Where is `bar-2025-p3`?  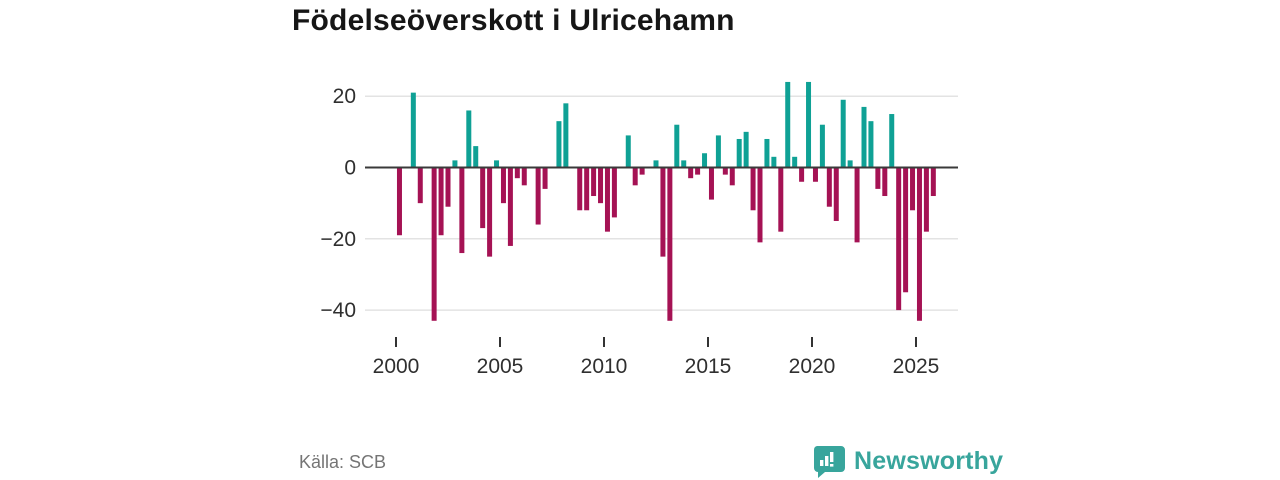
bar-2025-p3 is located at coordinates (933, 182).